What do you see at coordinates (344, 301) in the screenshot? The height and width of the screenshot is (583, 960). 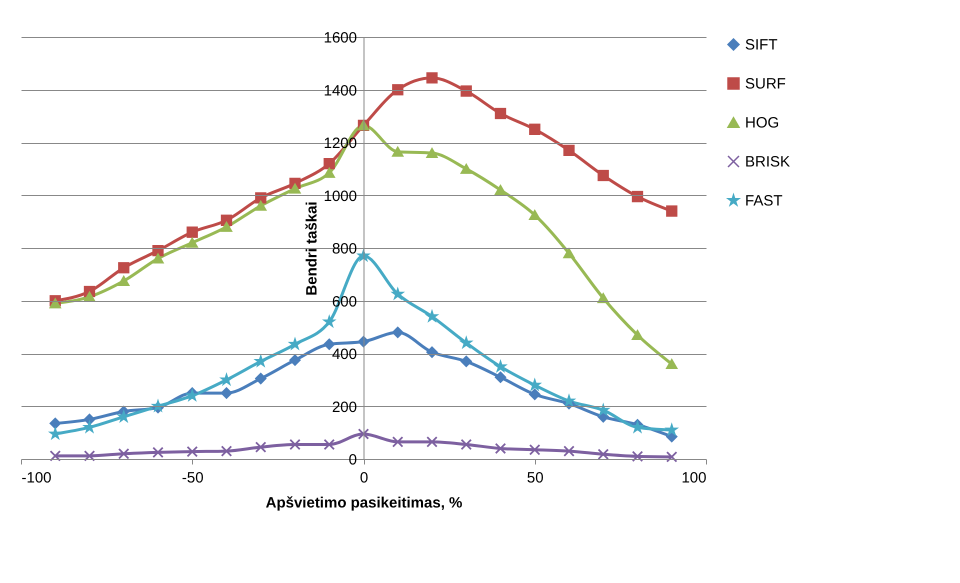 I see `y-tick-label: 600` at bounding box center [344, 301].